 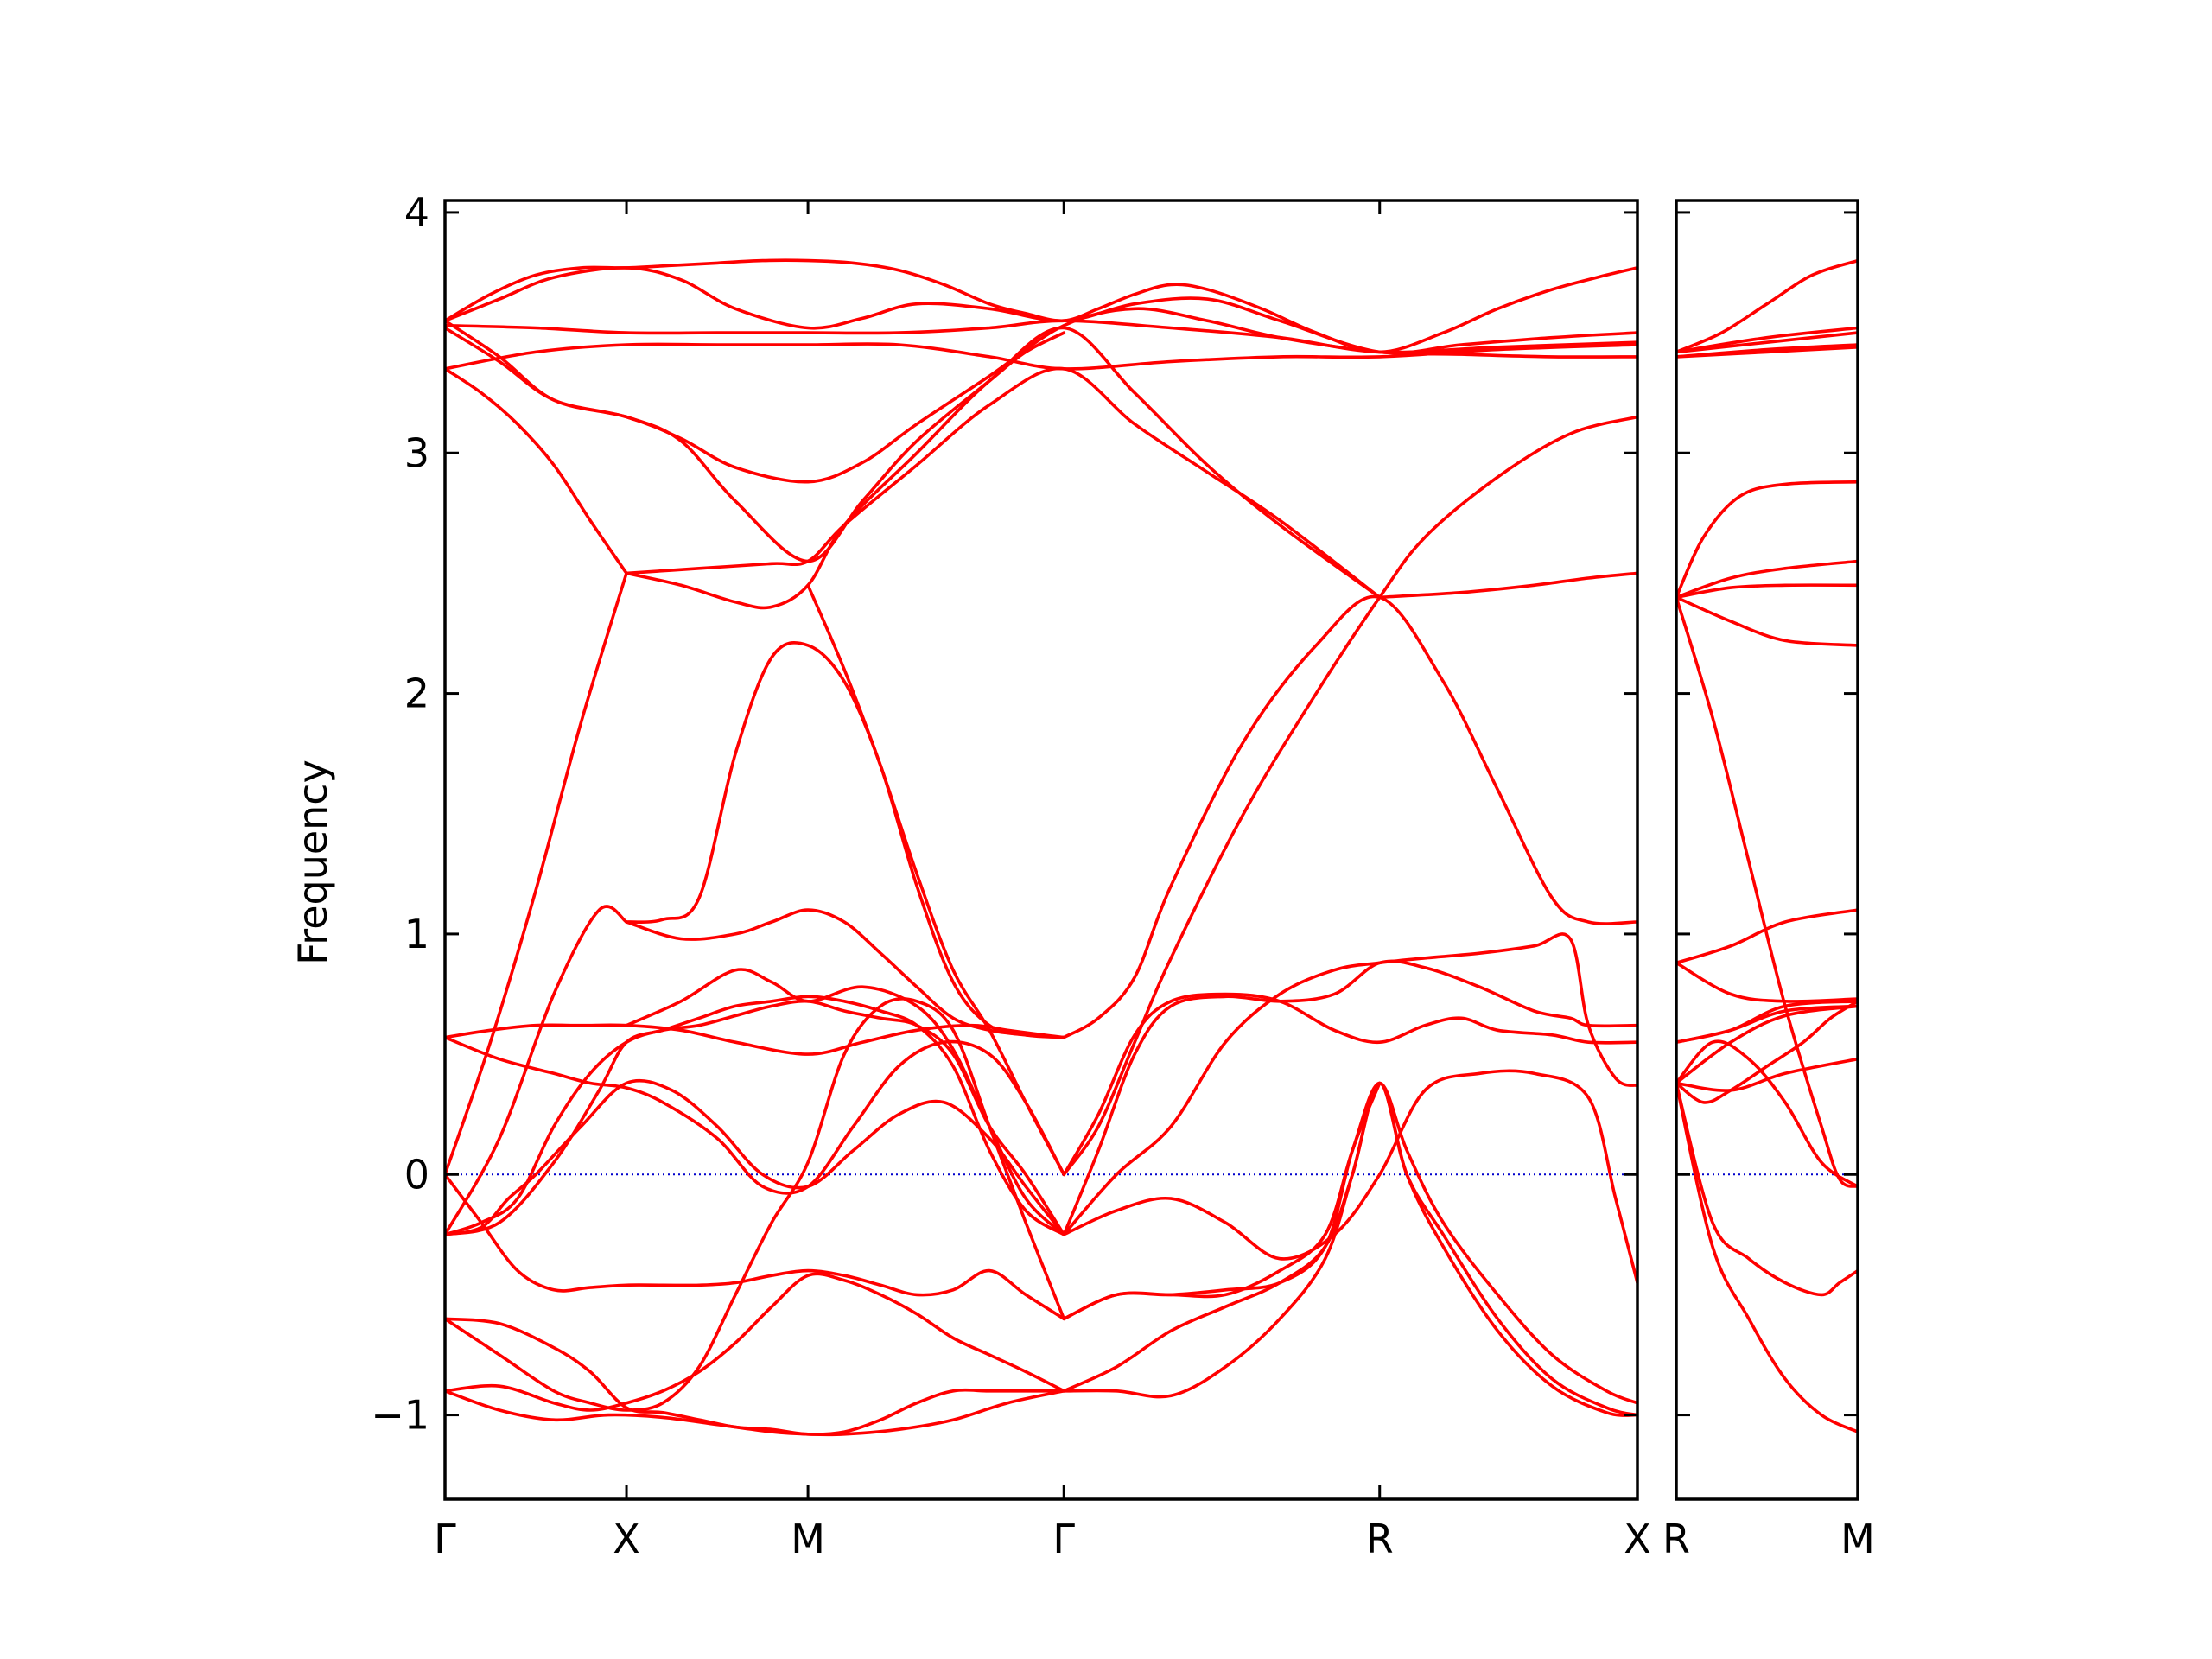 I want to click on band-line-s10, so click(x=1767, y=891).